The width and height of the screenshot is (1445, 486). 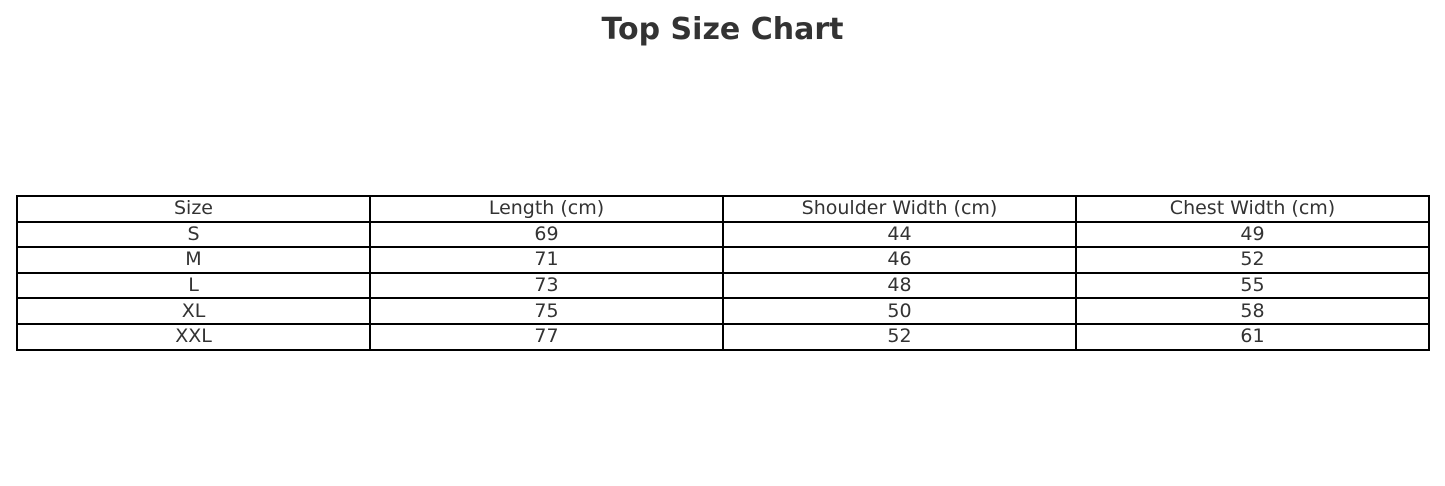 I want to click on table-cell: 50, so click(x=899, y=311).